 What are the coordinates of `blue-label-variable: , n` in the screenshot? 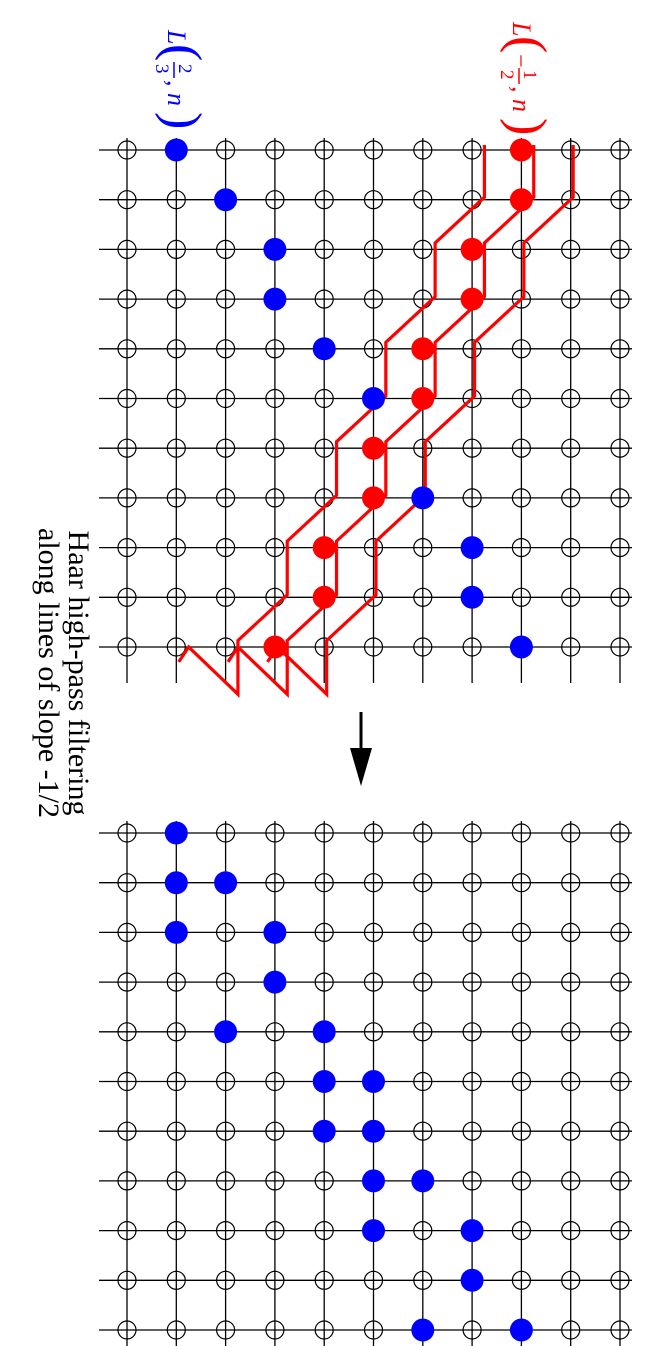 It's located at (176, 93).